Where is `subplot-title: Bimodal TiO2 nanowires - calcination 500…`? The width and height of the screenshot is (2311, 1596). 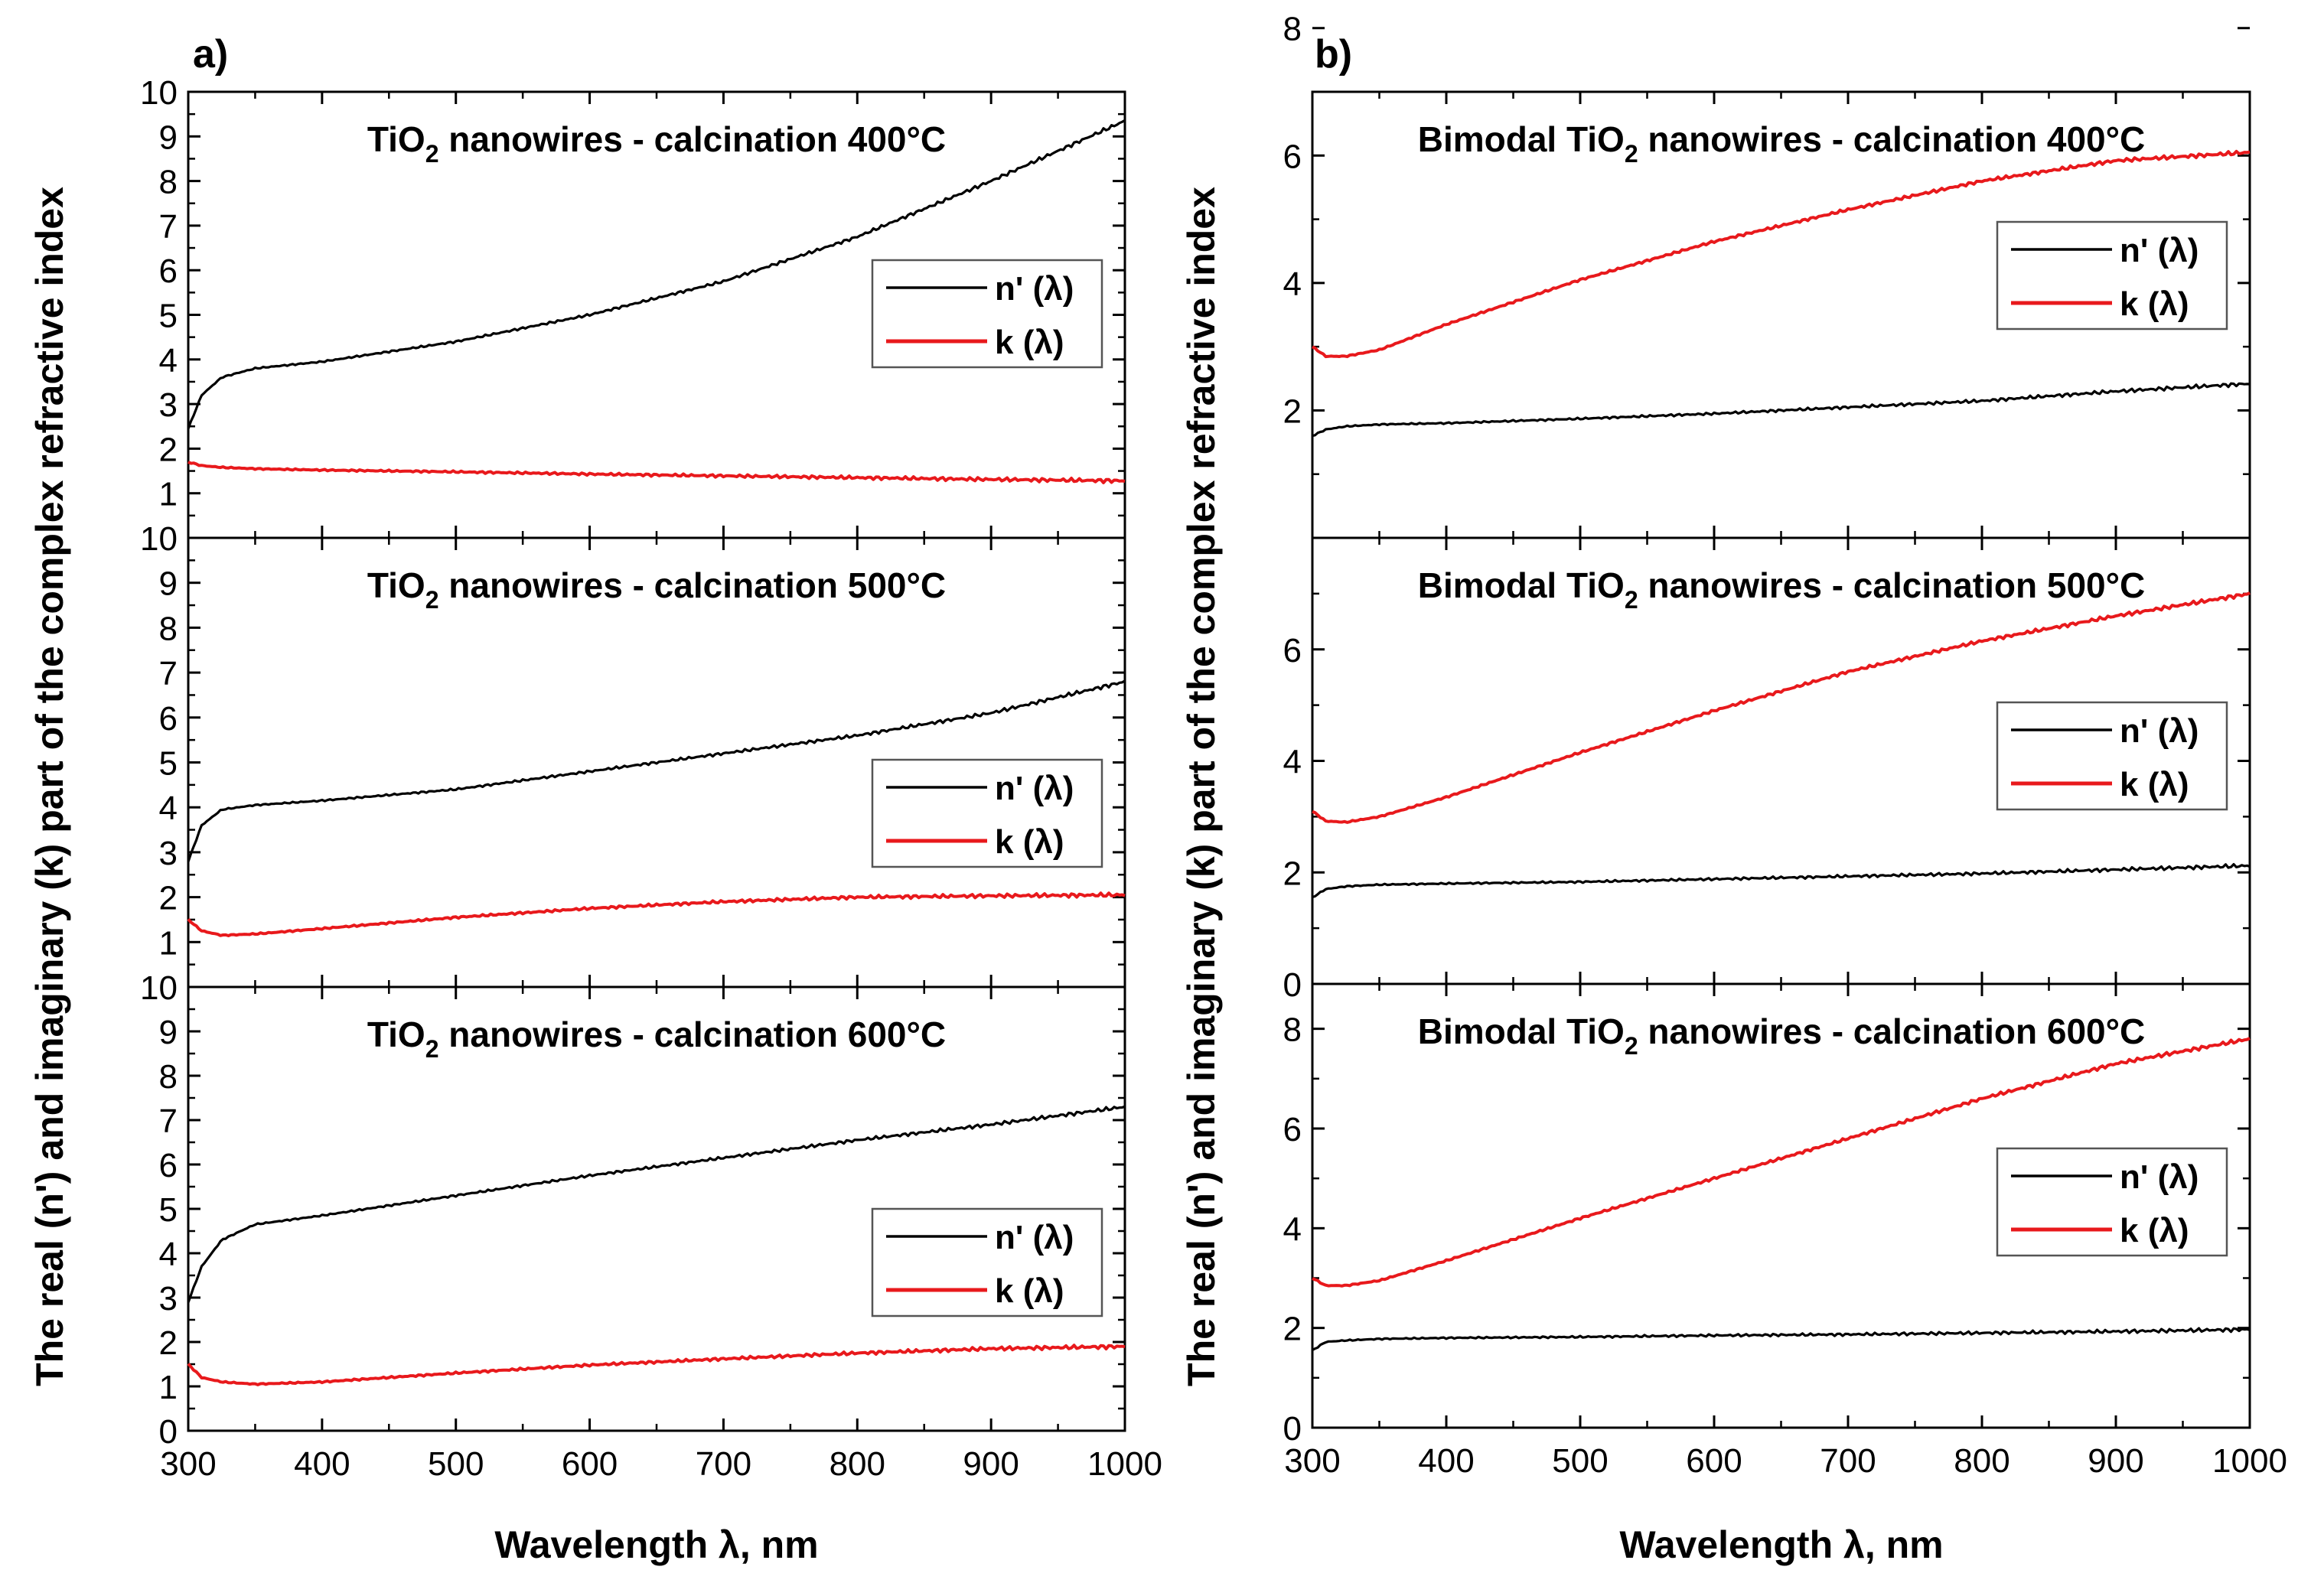 subplot-title: Bimodal TiO2 nanowires - calcination 500… is located at coordinates (1782, 590).